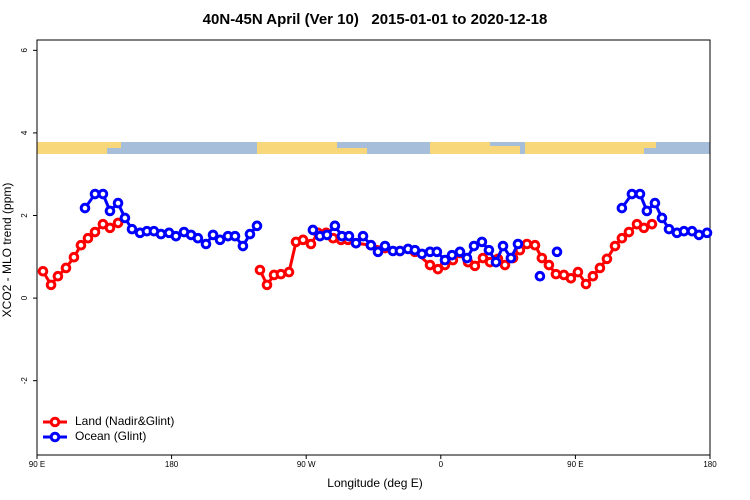 This screenshot has width=750, height=500. What do you see at coordinates (441, 464) in the screenshot?
I see `x-tick-label: 0` at bounding box center [441, 464].